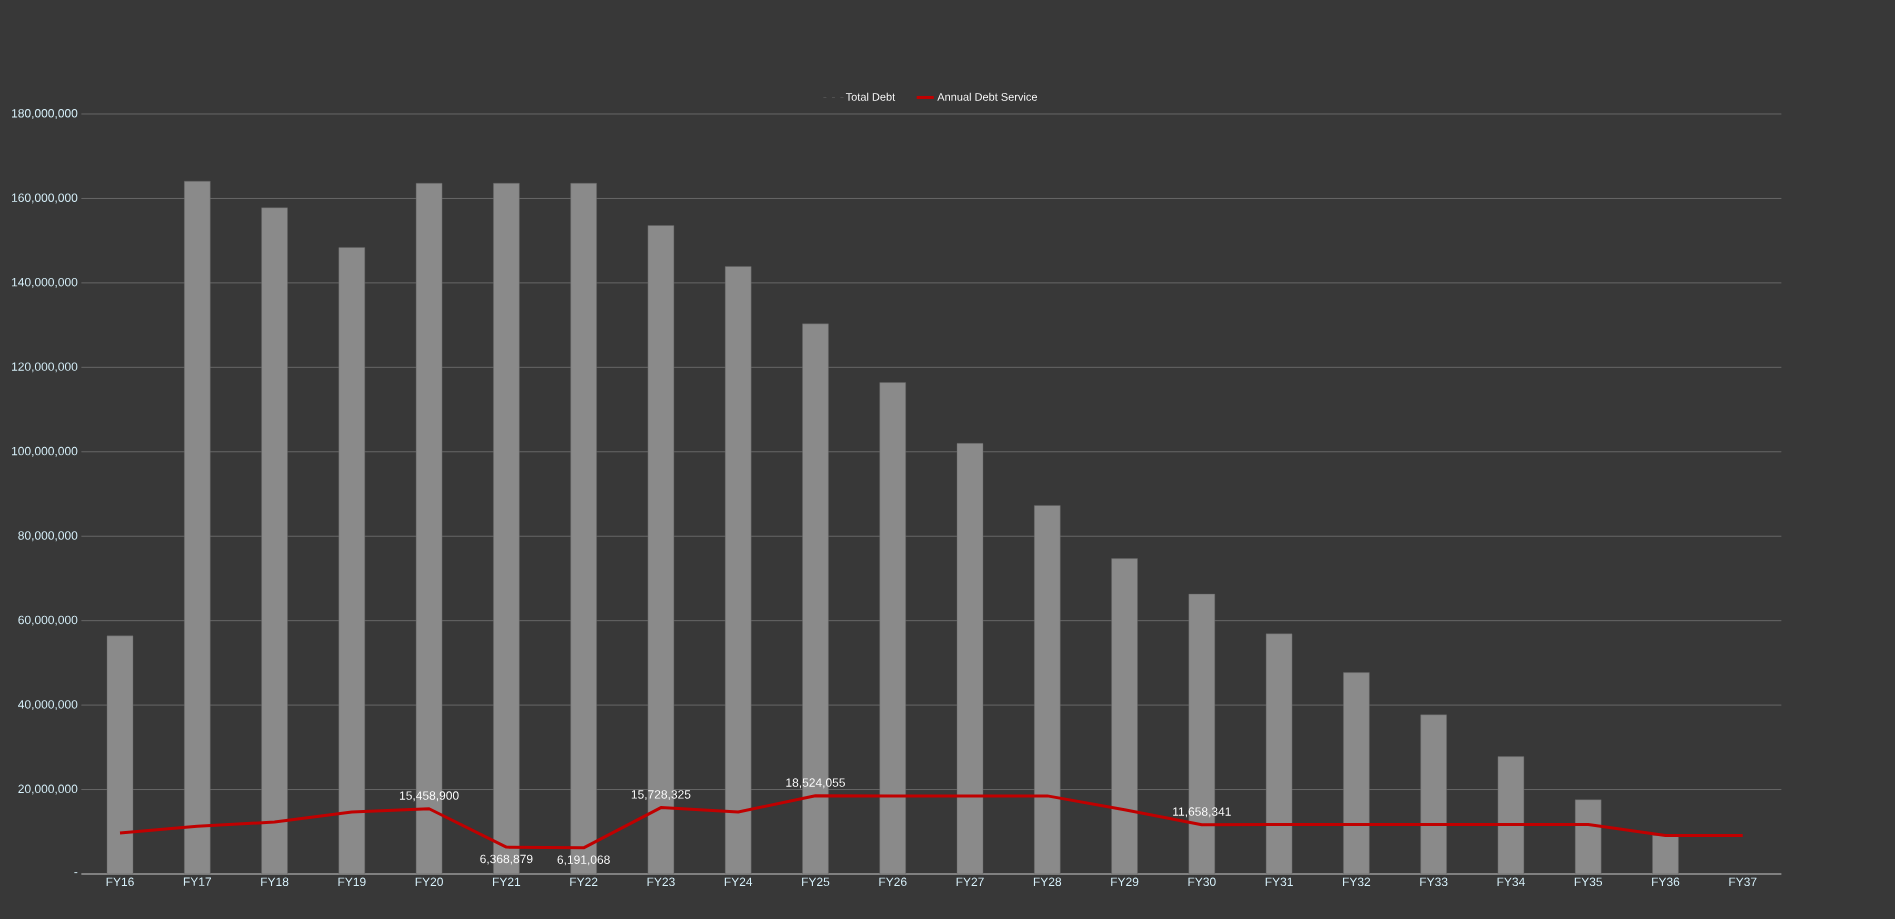 Image resolution: width=1895 pixels, height=919 pixels. Describe the element at coordinates (48, 789) in the screenshot. I see `y-tick-label: 20,000,000` at that location.